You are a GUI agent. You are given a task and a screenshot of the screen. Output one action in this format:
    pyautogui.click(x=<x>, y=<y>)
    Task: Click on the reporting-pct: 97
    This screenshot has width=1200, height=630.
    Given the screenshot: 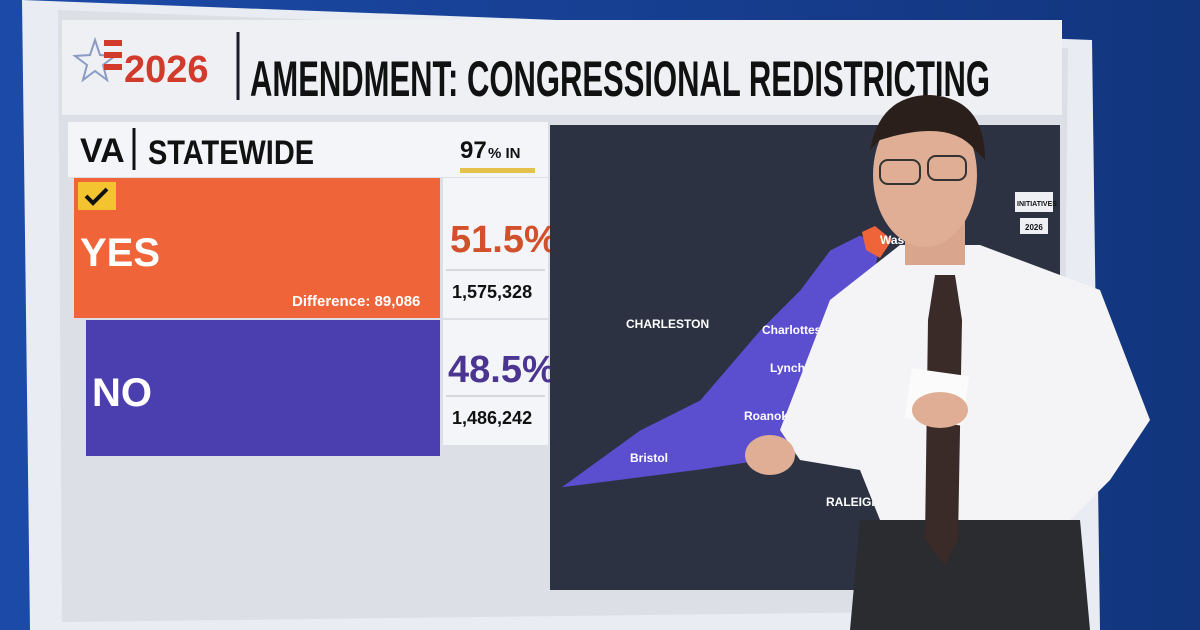 What is the action you would take?
    pyautogui.click(x=473, y=150)
    